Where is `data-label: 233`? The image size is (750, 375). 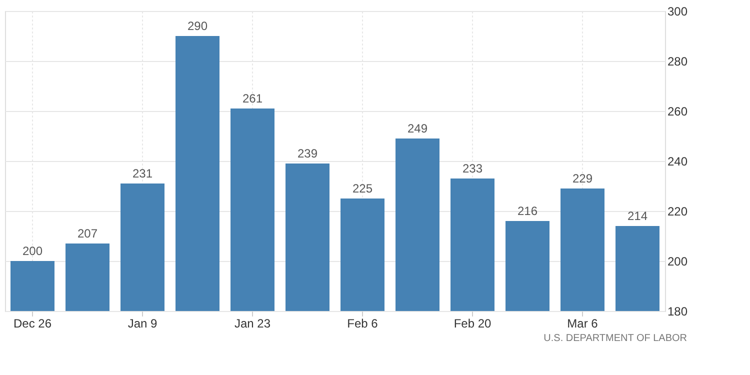
data-label: 233 is located at coordinates (472, 169).